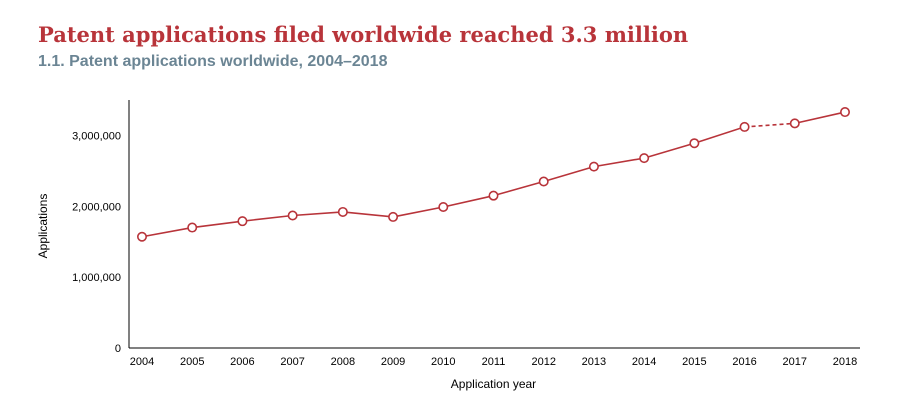 The height and width of the screenshot is (414, 922). What do you see at coordinates (594, 362) in the screenshot?
I see `x-tick-label: 2013` at bounding box center [594, 362].